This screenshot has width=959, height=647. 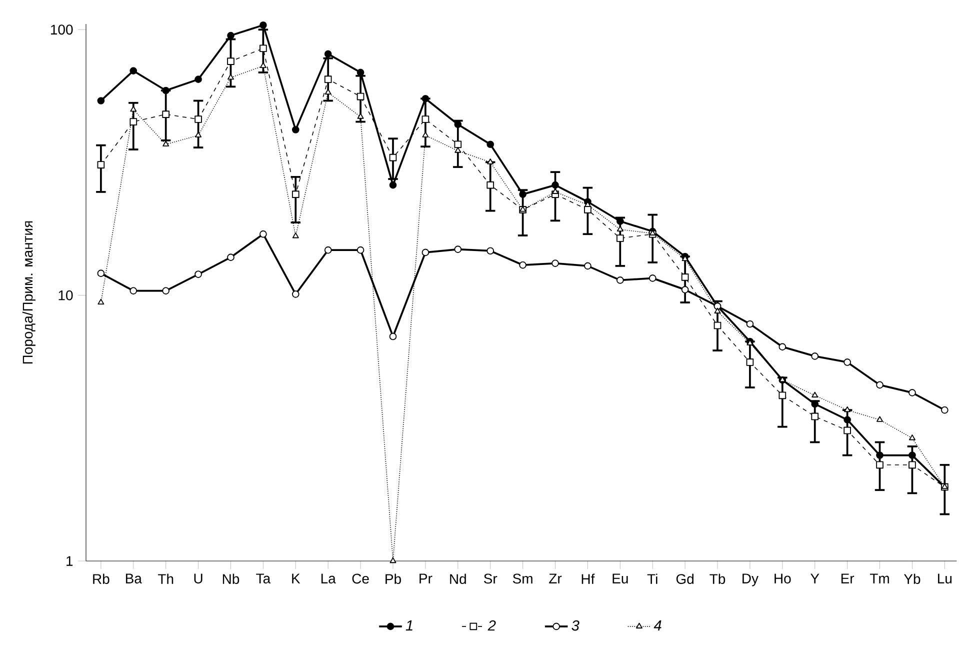 I want to click on legend-label: 2, so click(x=492, y=625).